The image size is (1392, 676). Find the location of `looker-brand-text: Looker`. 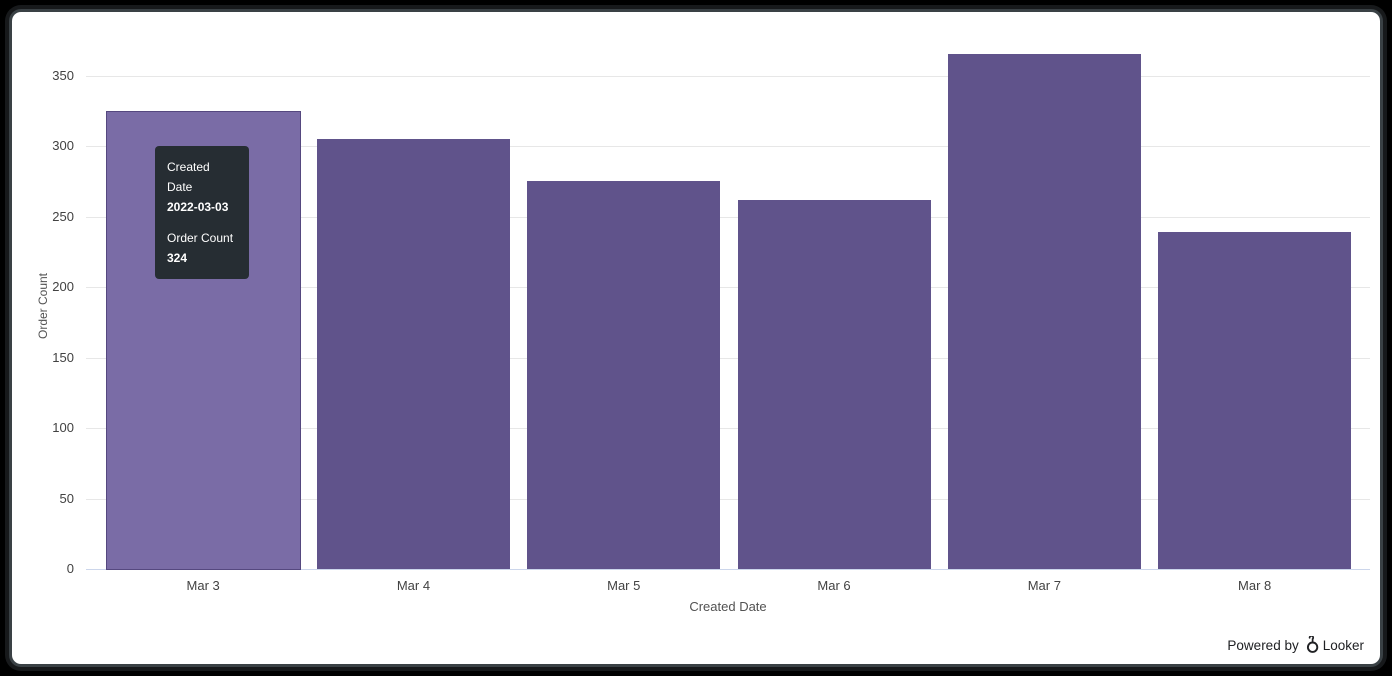

looker-brand-text: Looker is located at coordinates (1343, 645).